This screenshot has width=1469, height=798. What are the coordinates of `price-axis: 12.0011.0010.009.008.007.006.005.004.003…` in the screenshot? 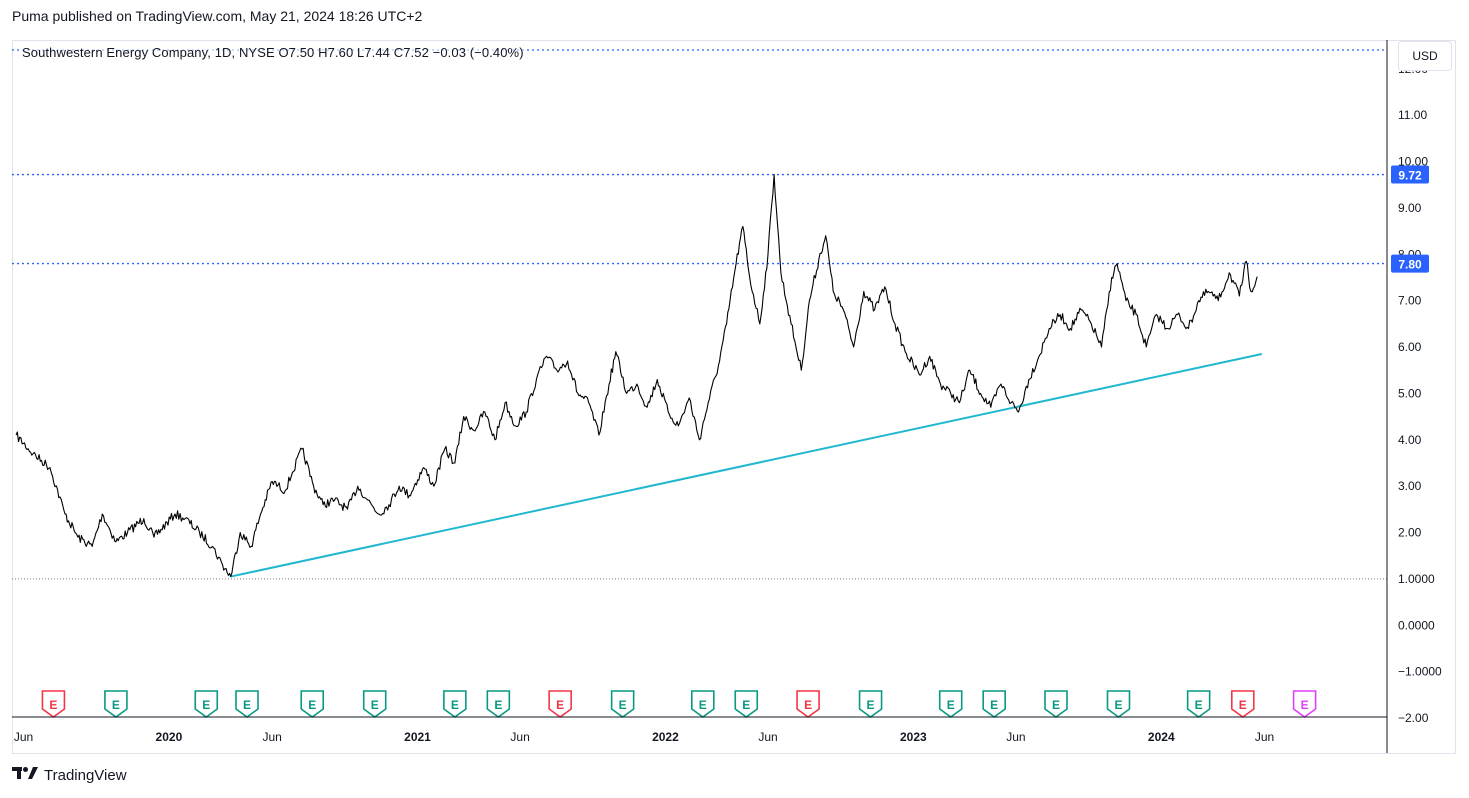 It's located at (1414, 396).